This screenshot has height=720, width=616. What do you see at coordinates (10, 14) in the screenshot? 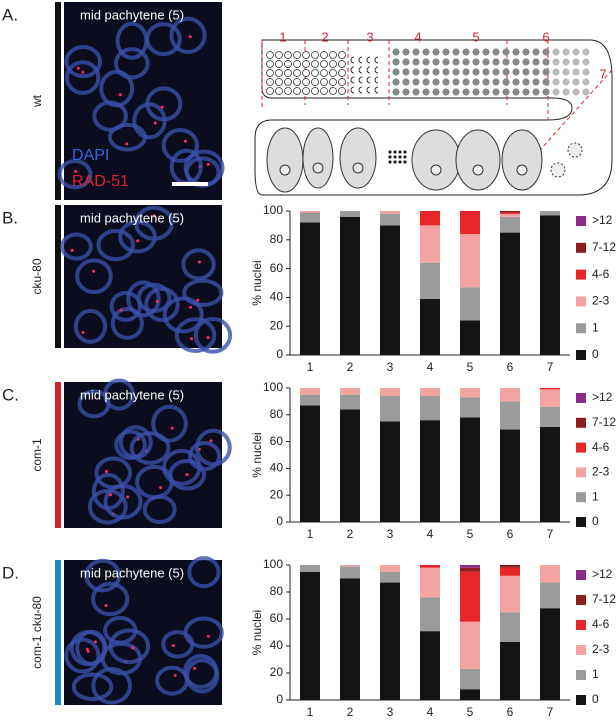
I see `panel-letter: A.` at bounding box center [10, 14].